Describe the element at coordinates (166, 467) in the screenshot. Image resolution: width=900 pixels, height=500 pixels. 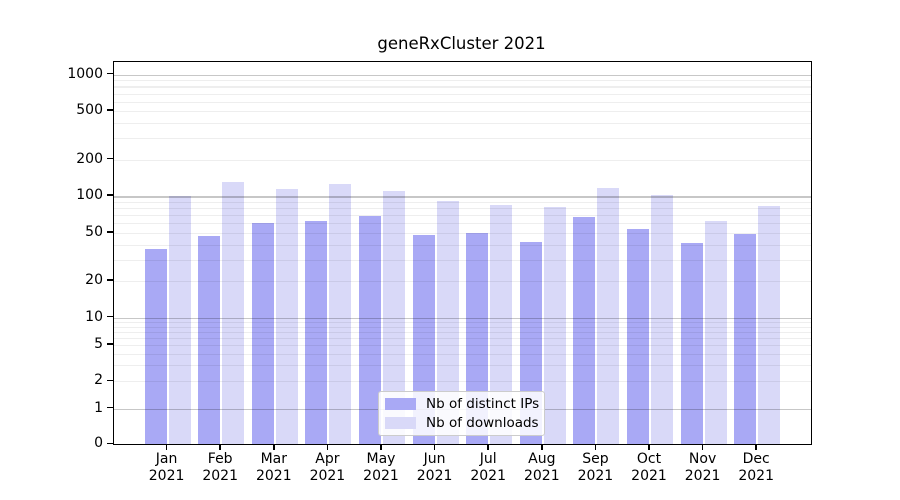
I see `x-tick-label: Jan 2021` at that location.